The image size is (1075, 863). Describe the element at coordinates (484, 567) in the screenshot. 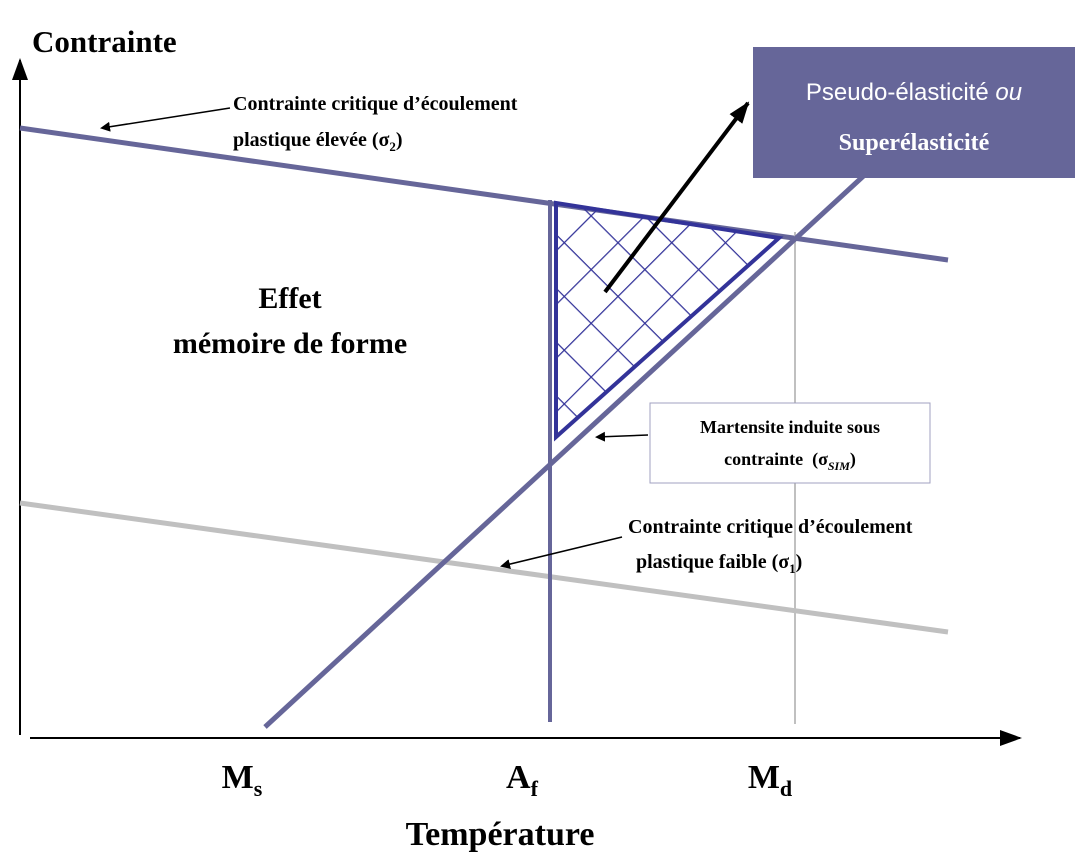

I see `low-stress-line` at that location.